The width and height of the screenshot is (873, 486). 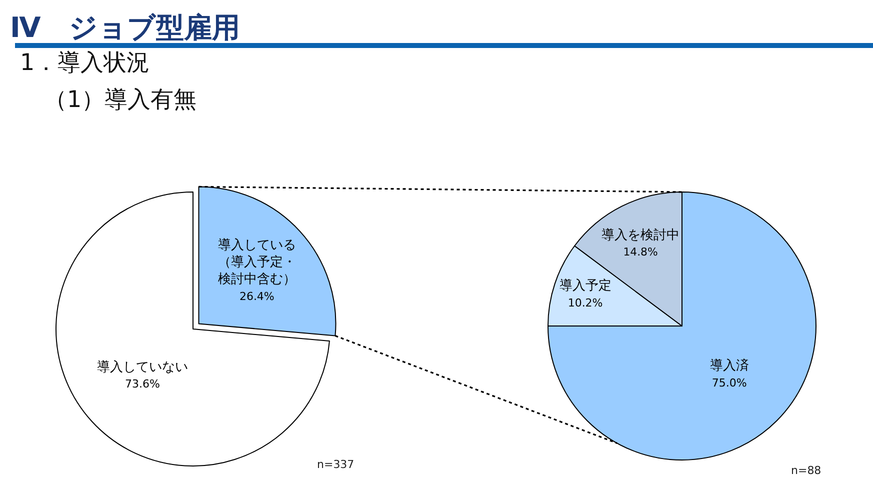 I want to click on text: n=337, so click(x=335, y=464).